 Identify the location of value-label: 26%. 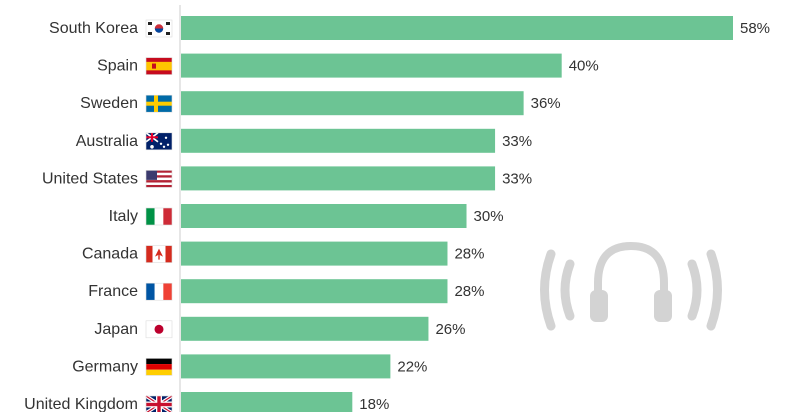
(450, 329).